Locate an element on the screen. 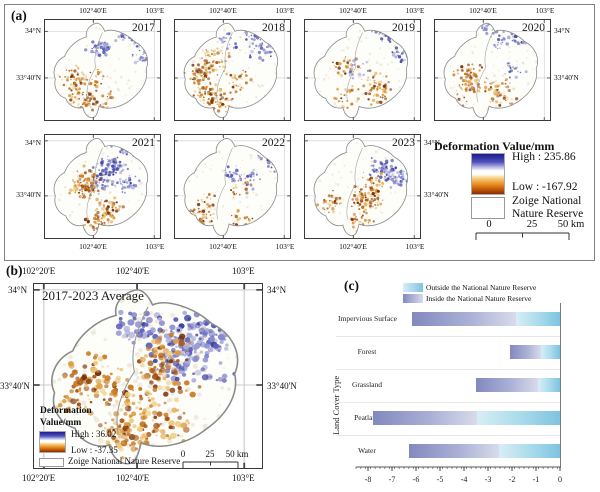 This screenshot has height=492, width=600. legend-title: Deformation Value/mm is located at coordinates (494, 146).